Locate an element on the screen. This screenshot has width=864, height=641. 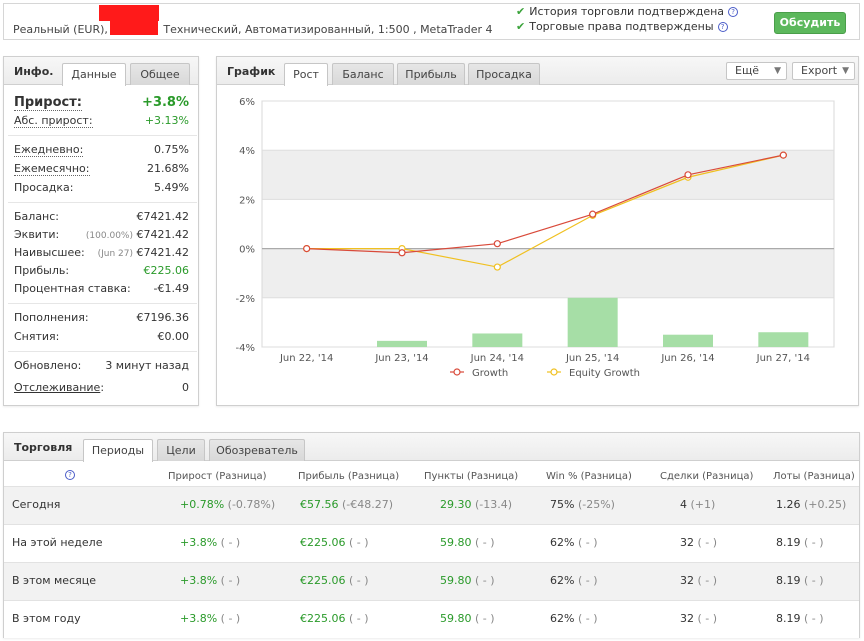
pips-cell: 29.30 (-13.4) is located at coordinates (476, 504).